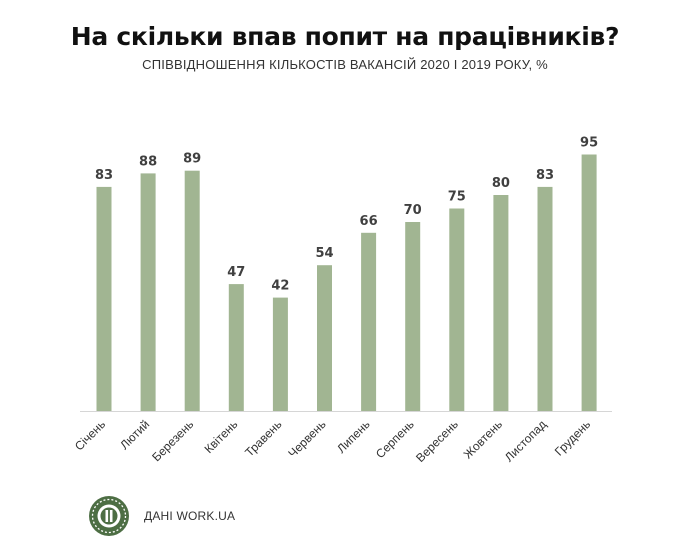 Image resolution: width=690 pixels, height=559 pixels. What do you see at coordinates (501, 183) in the screenshot?
I see `data-label: 80` at bounding box center [501, 183].